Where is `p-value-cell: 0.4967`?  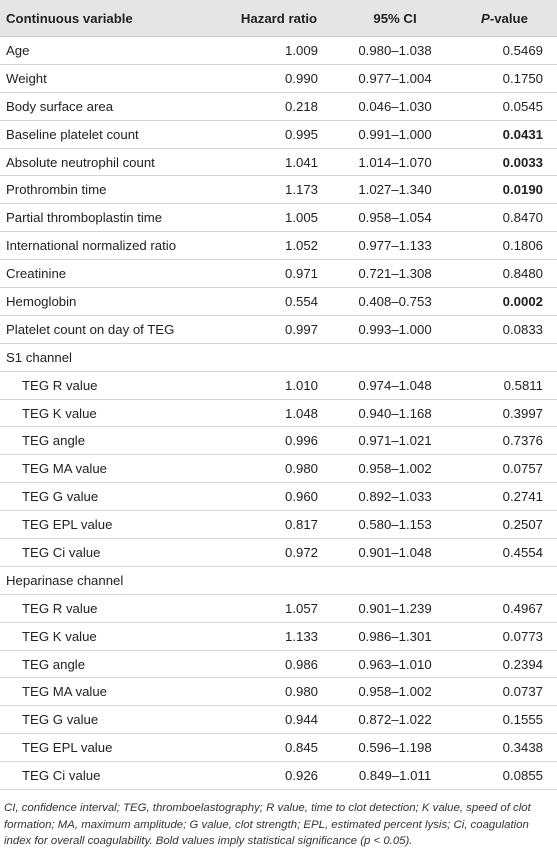 p-value-cell: 0.4967 is located at coordinates (504, 608).